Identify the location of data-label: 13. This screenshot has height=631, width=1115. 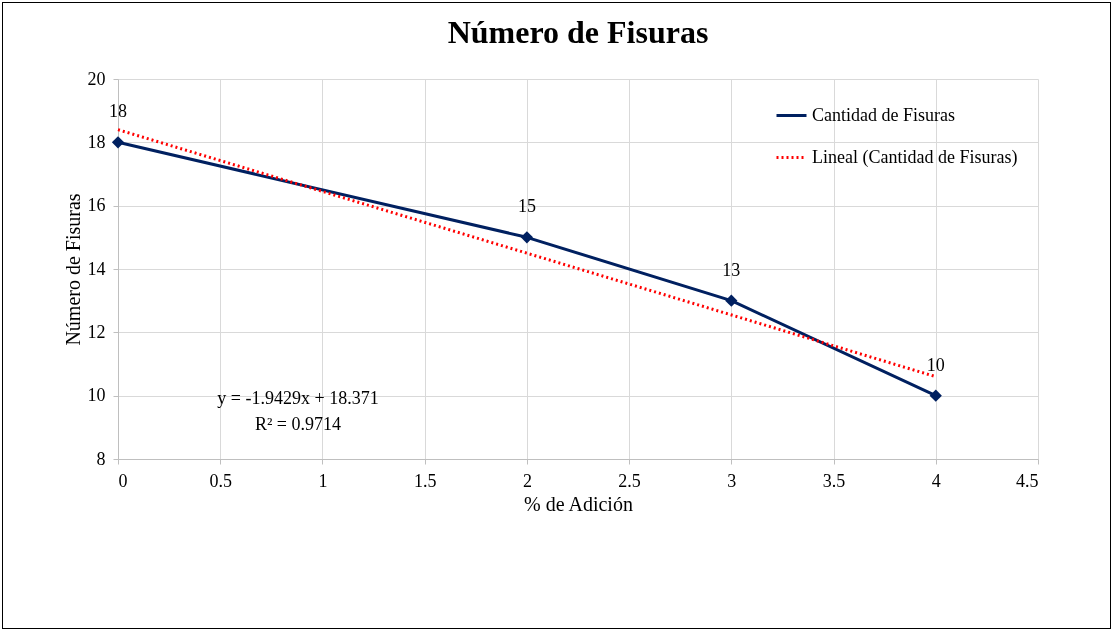
(731, 269).